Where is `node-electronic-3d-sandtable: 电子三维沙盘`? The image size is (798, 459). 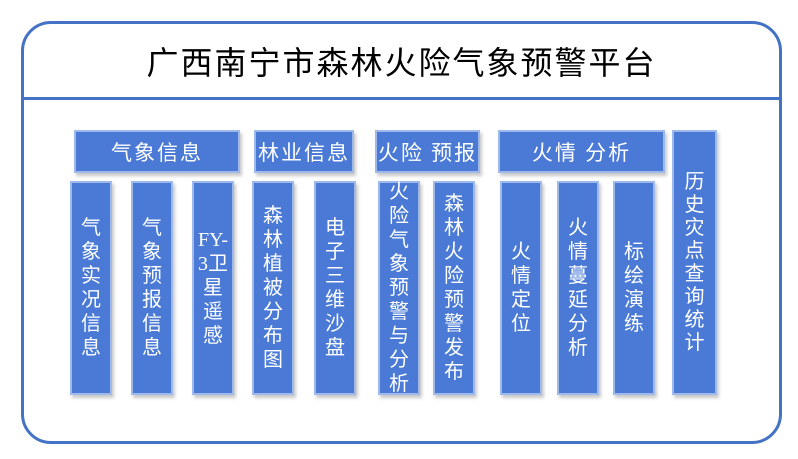 node-electronic-3d-sandtable: 电子三维沙盘 is located at coordinates (335, 288).